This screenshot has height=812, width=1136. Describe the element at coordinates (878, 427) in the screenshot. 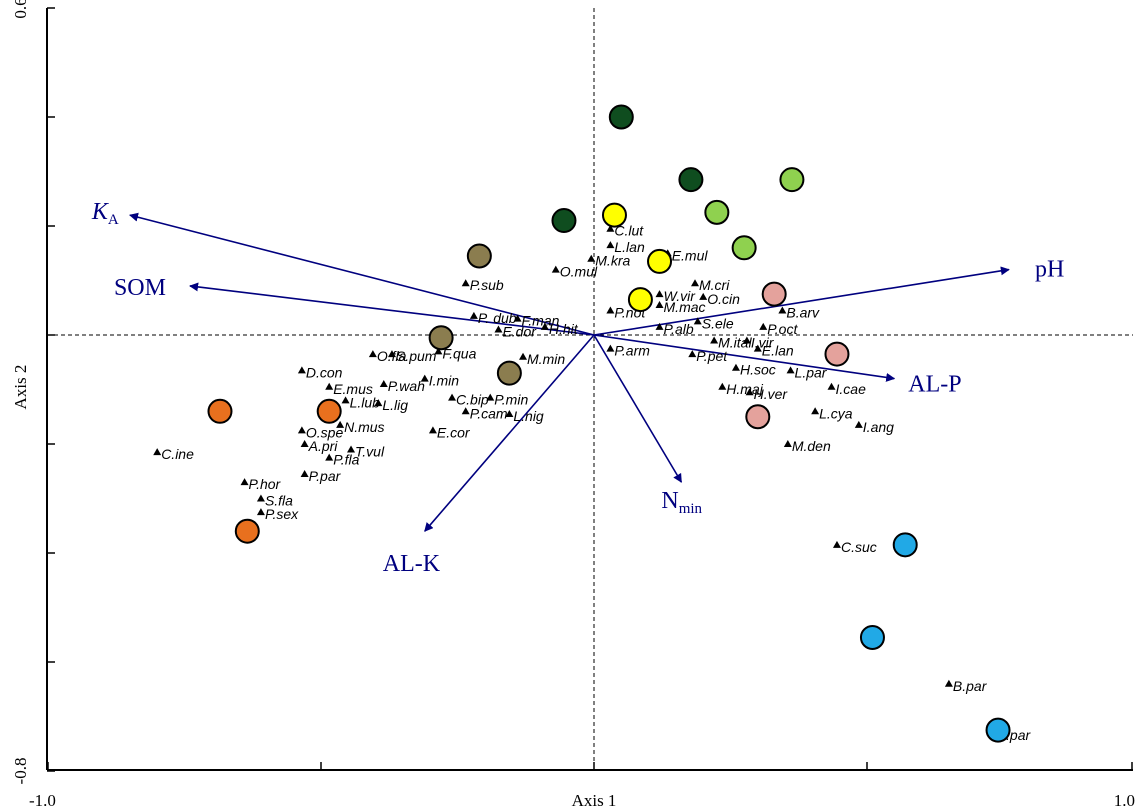

I see `species-label: I.ang` at that location.